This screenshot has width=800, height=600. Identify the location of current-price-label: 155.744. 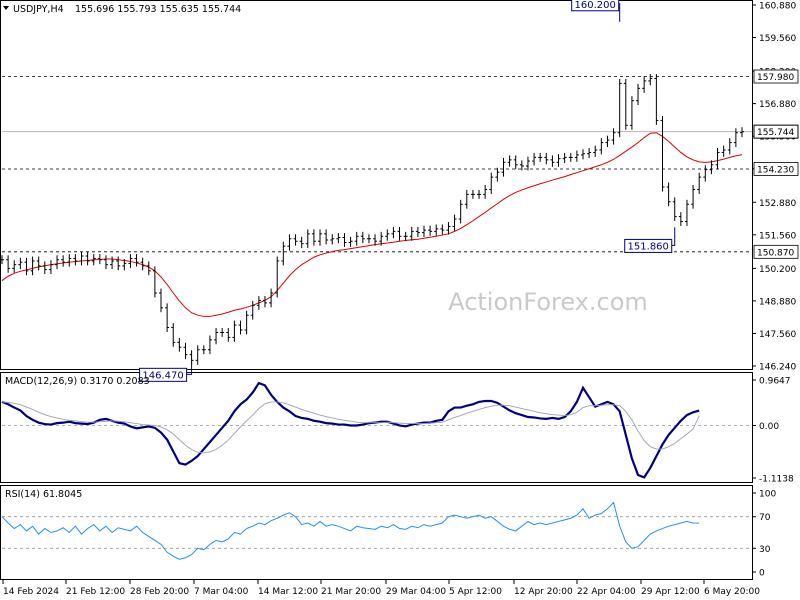
(775, 133).